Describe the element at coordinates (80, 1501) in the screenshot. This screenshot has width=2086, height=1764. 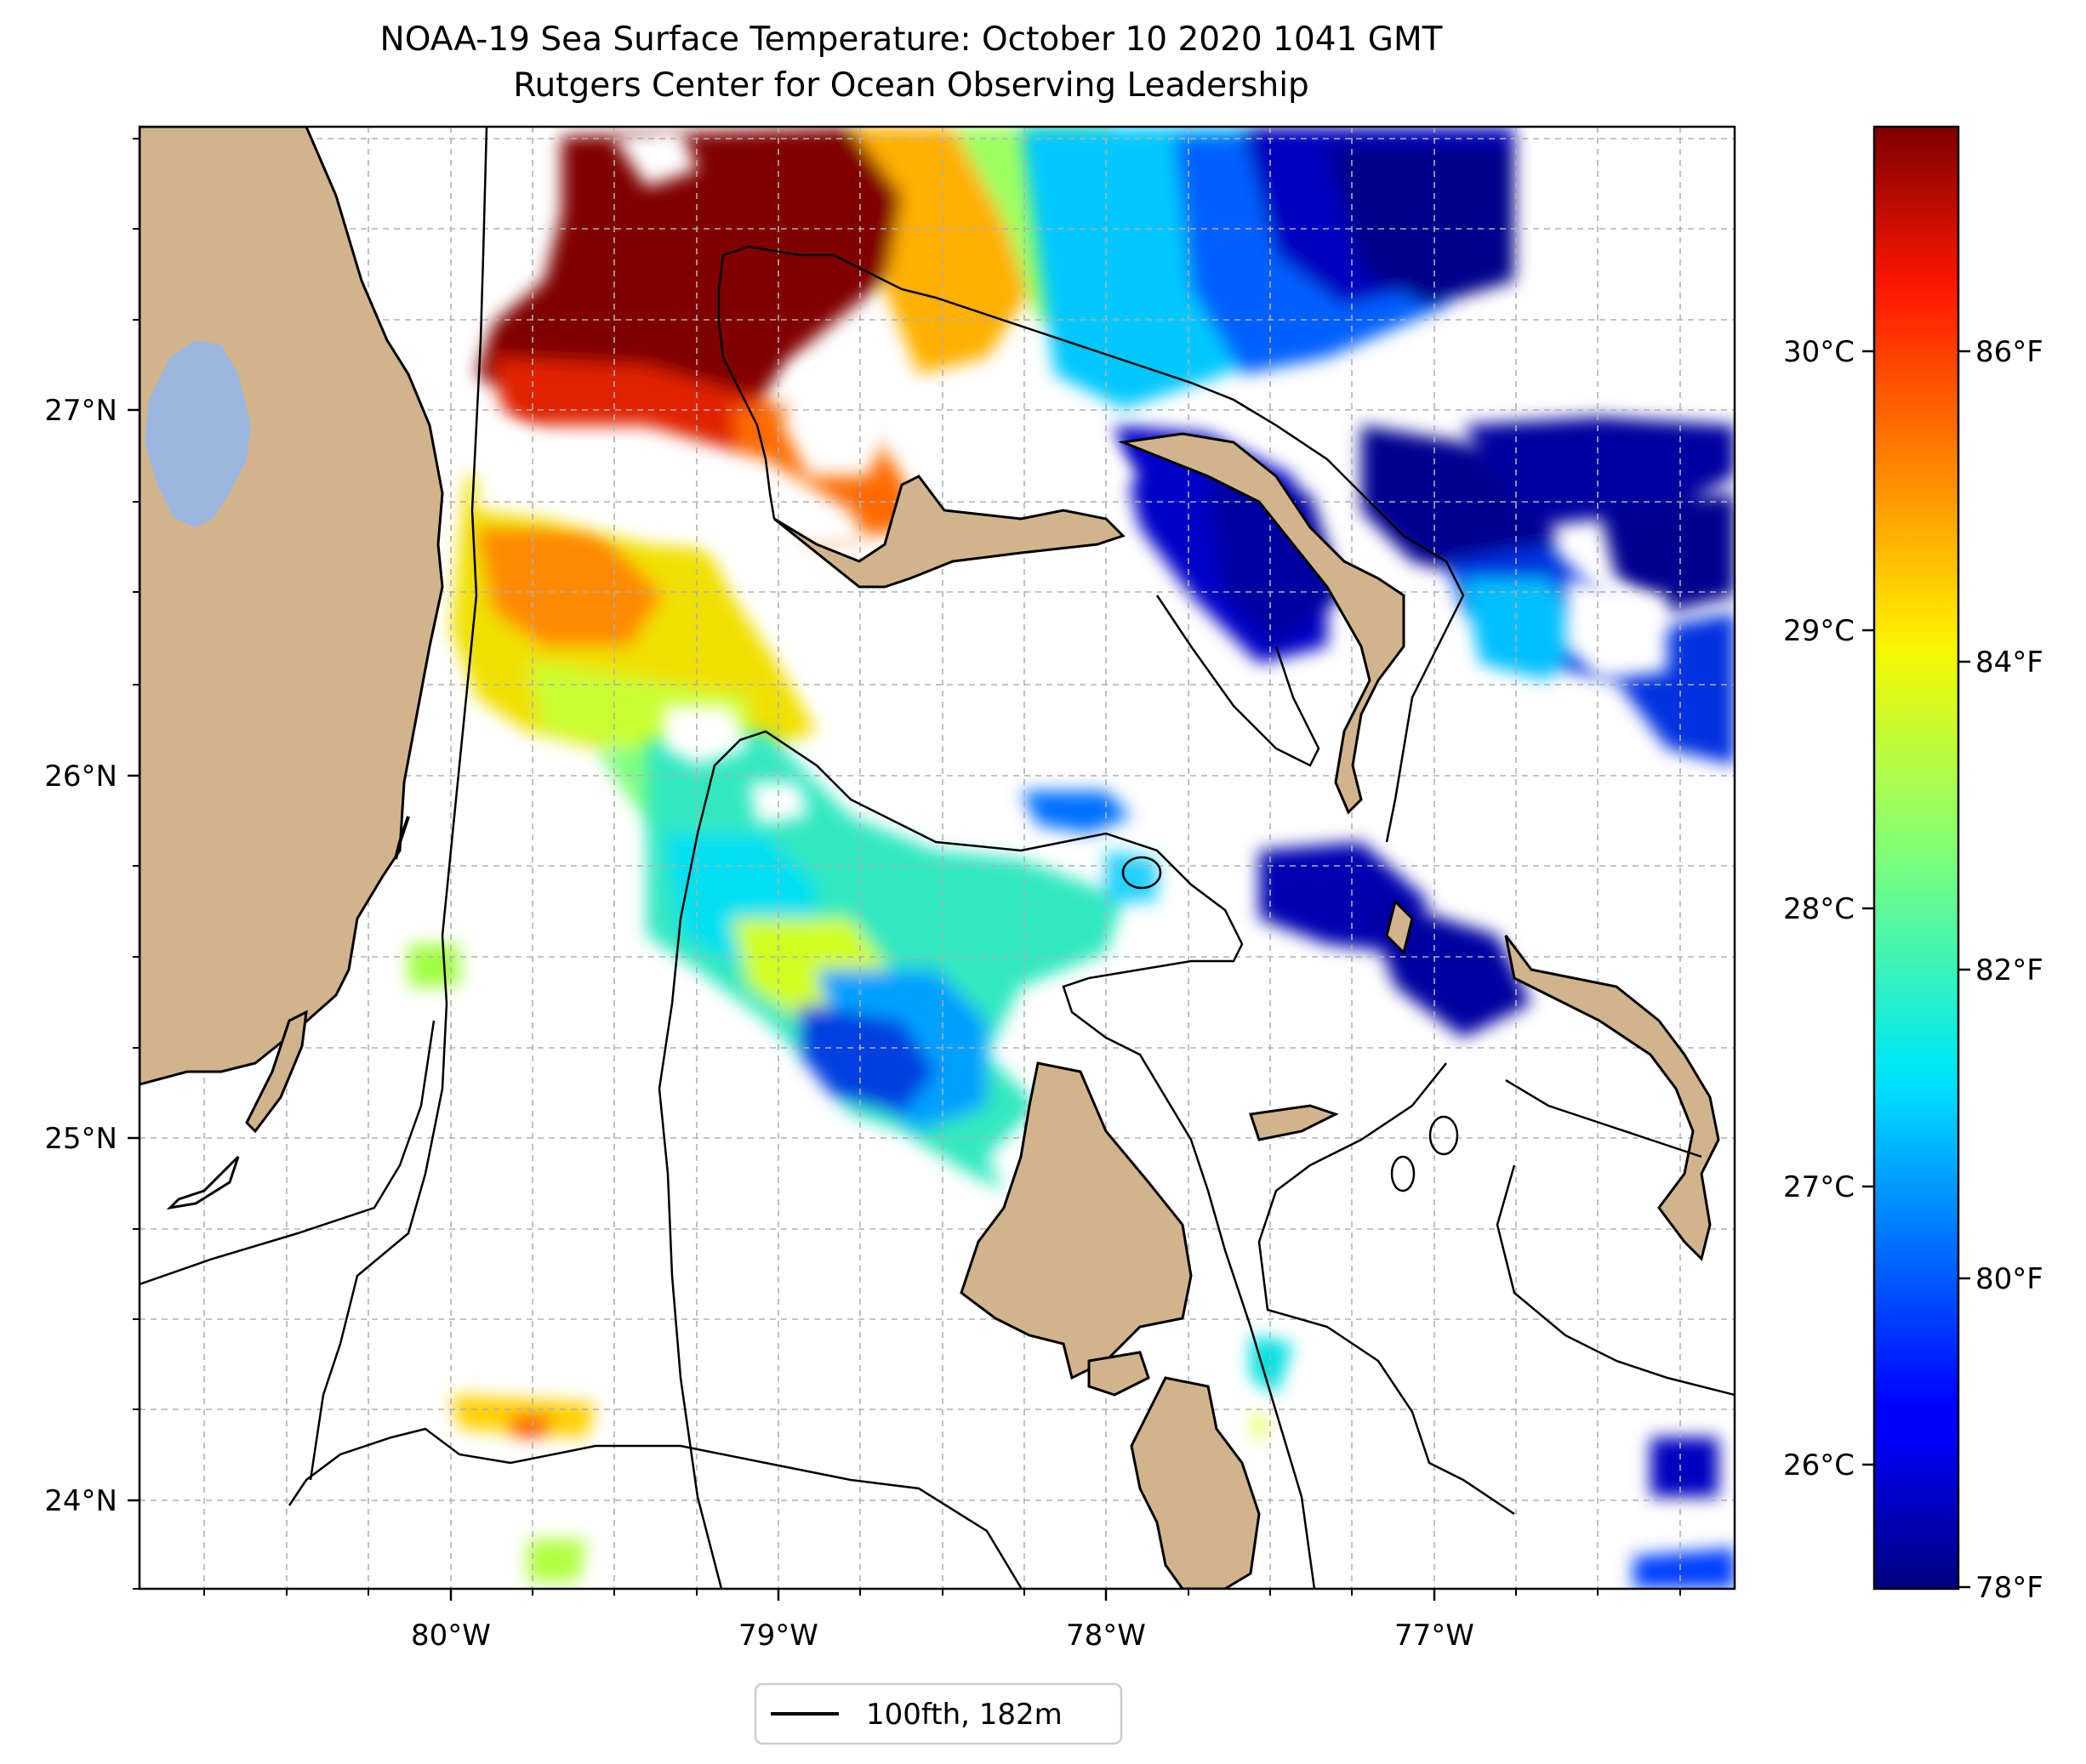
I see `lat-label: 24°N` at that location.